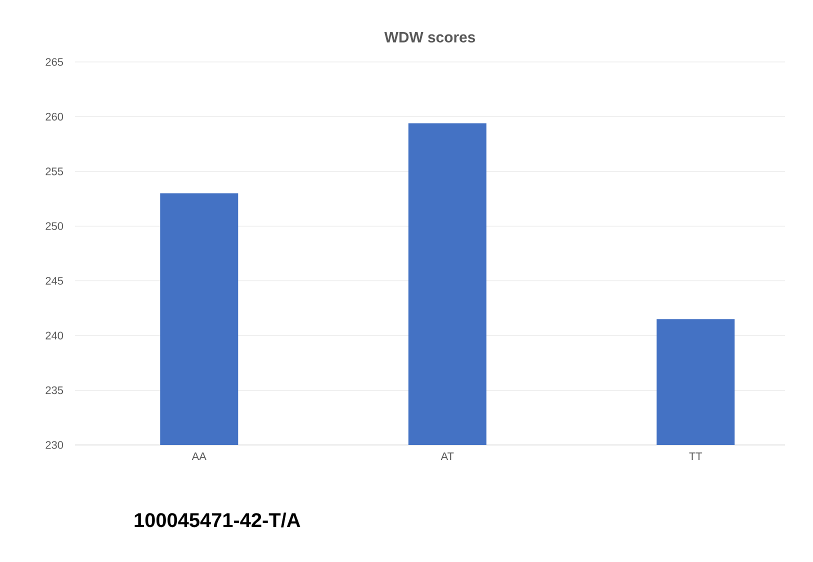 This screenshot has width=813, height=562. What do you see at coordinates (217, 520) in the screenshot?
I see `text: 100045471-42-T/A` at bounding box center [217, 520].